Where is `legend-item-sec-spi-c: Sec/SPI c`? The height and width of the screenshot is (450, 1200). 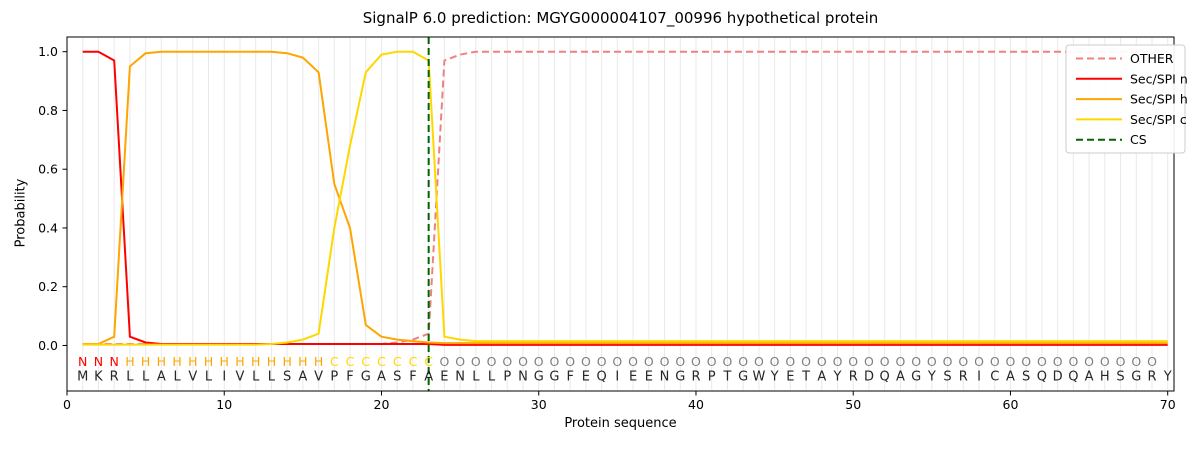
legend-item-sec-spi-c: Sec/SPI c is located at coordinates (1131, 119).